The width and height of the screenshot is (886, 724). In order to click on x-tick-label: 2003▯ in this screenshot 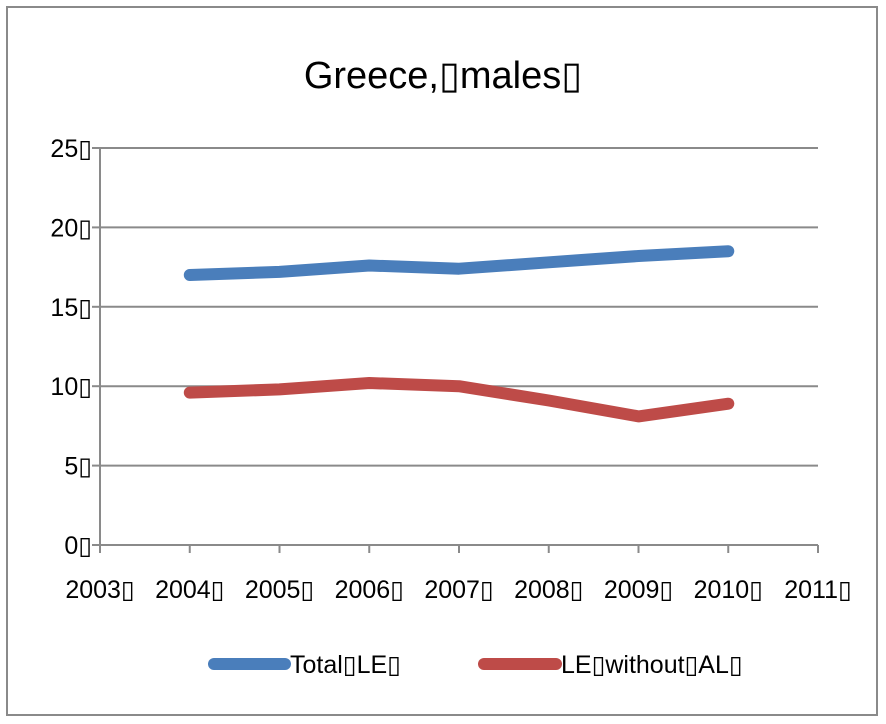, I will do `click(99, 590)`.